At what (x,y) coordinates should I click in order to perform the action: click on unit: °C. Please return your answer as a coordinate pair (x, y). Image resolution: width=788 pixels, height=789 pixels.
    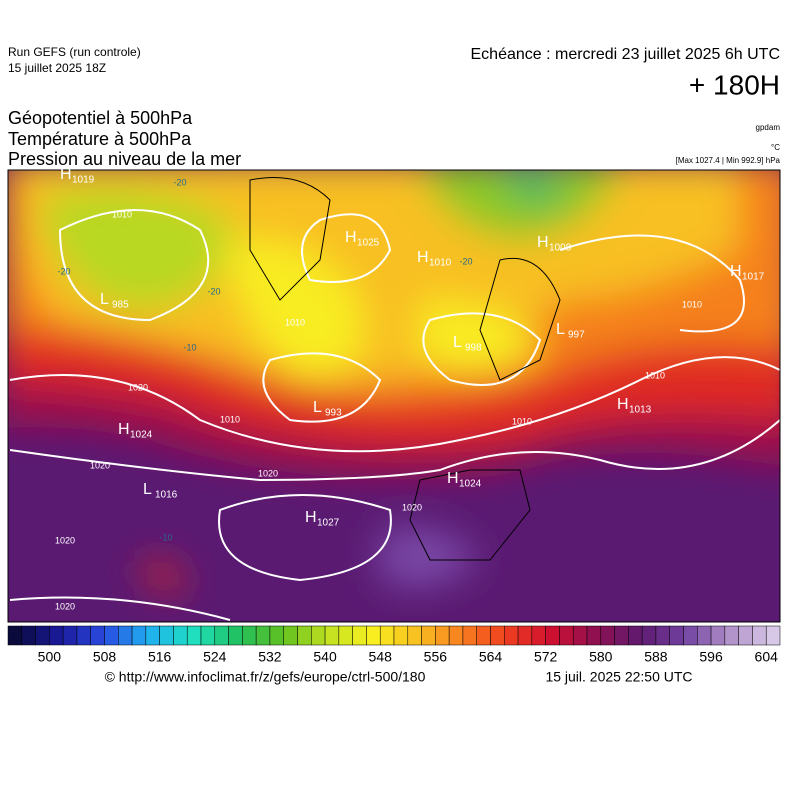
    Looking at the image, I should click on (775, 147).